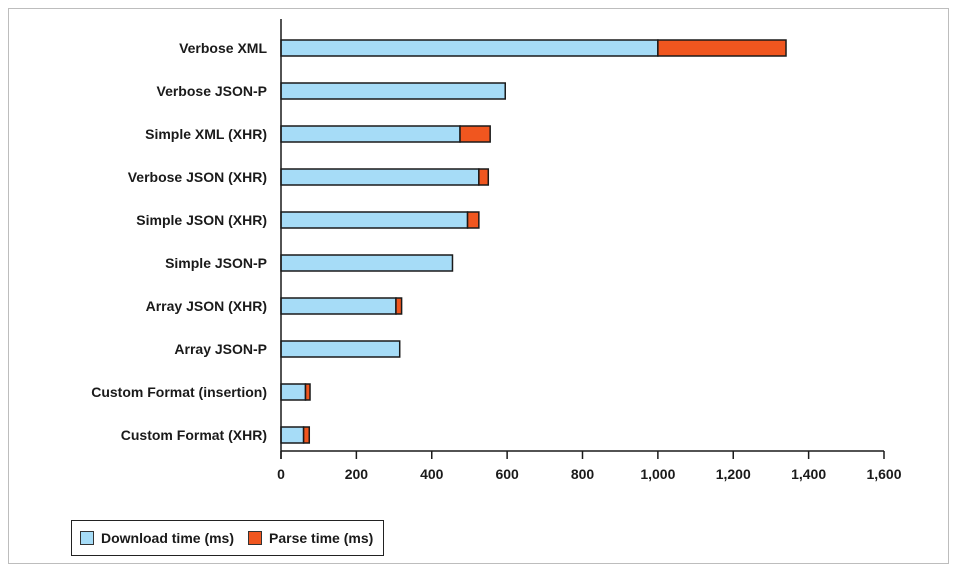  What do you see at coordinates (206, 306) in the screenshot?
I see `category-label: Array JSON (XHR)` at bounding box center [206, 306].